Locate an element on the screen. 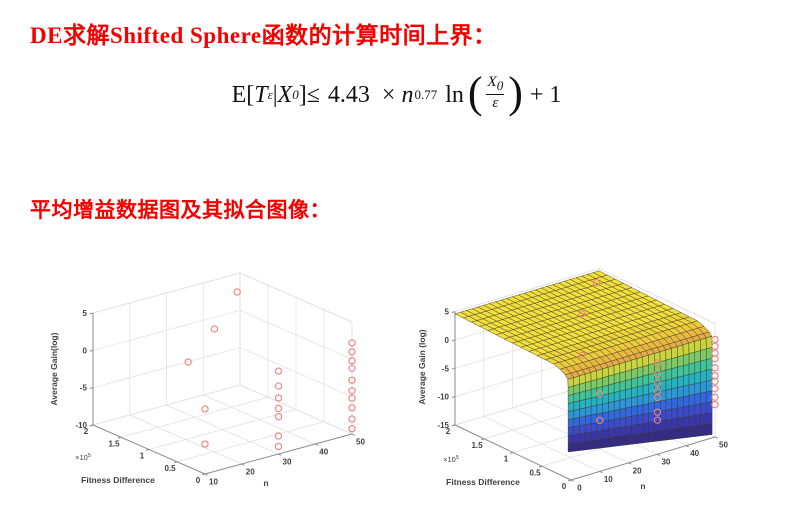 Image resolution: width=793 pixels, height=521 pixels. scatter-points is located at coordinates (270, 369).